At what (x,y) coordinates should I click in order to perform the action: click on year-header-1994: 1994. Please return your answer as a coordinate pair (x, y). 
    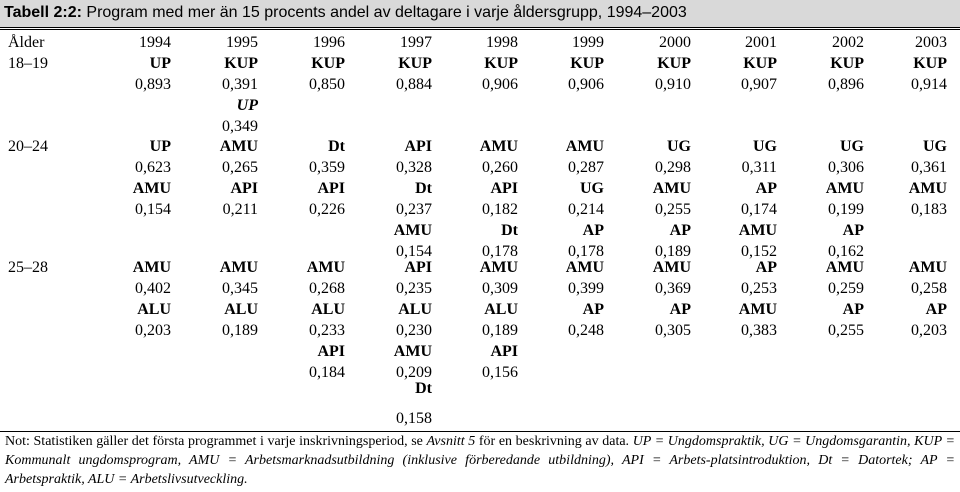
    Looking at the image, I should click on (155, 42).